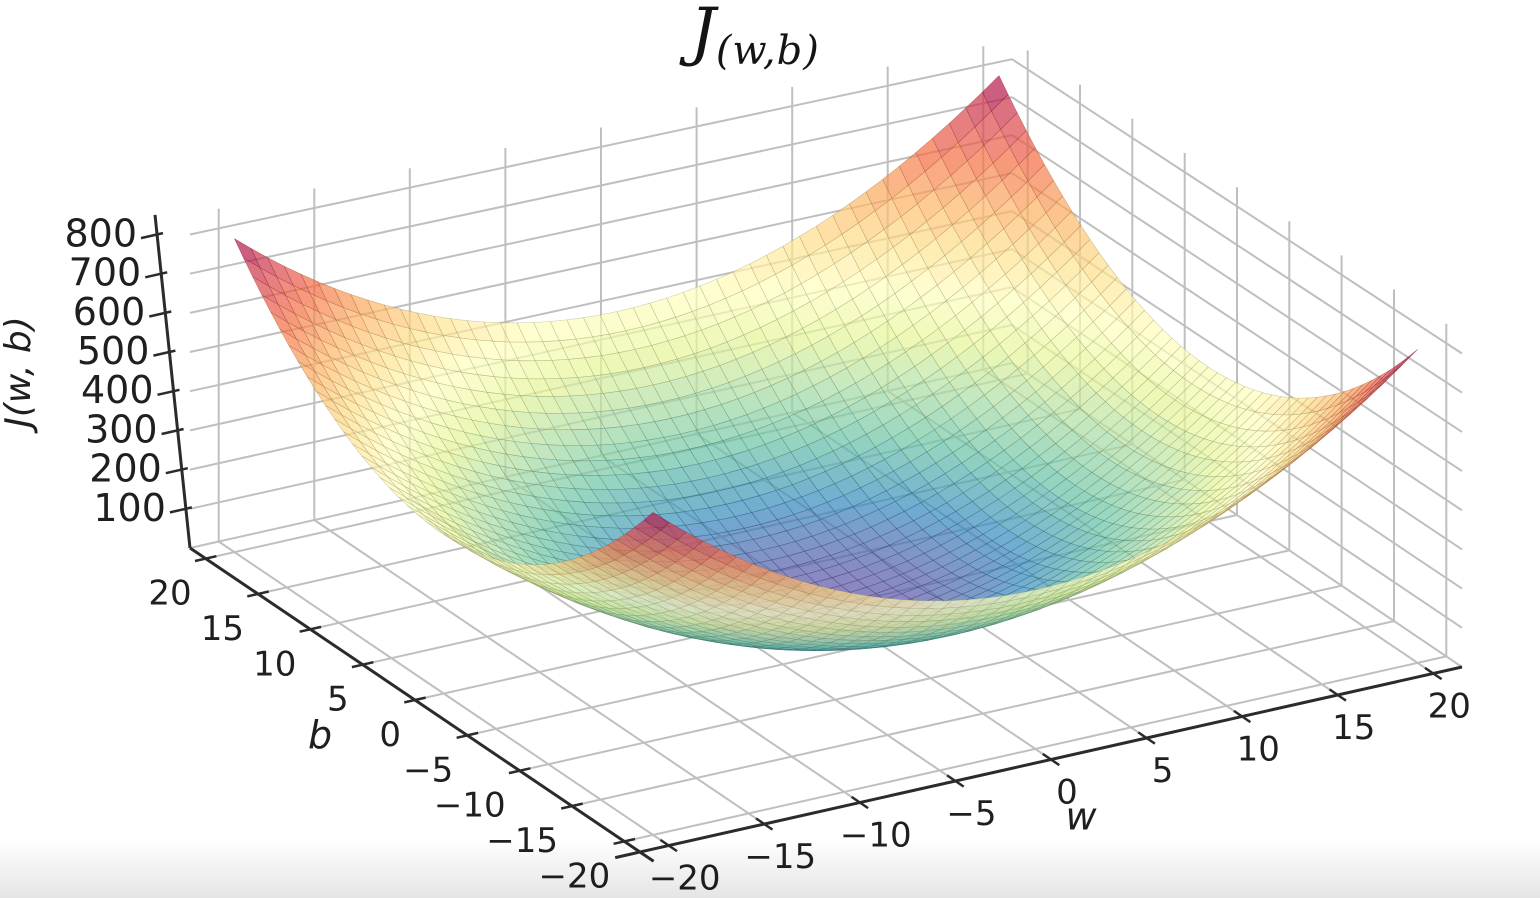 This screenshot has width=1540, height=898. I want to click on z-axis-label: J(w, b), so click(19, 375).